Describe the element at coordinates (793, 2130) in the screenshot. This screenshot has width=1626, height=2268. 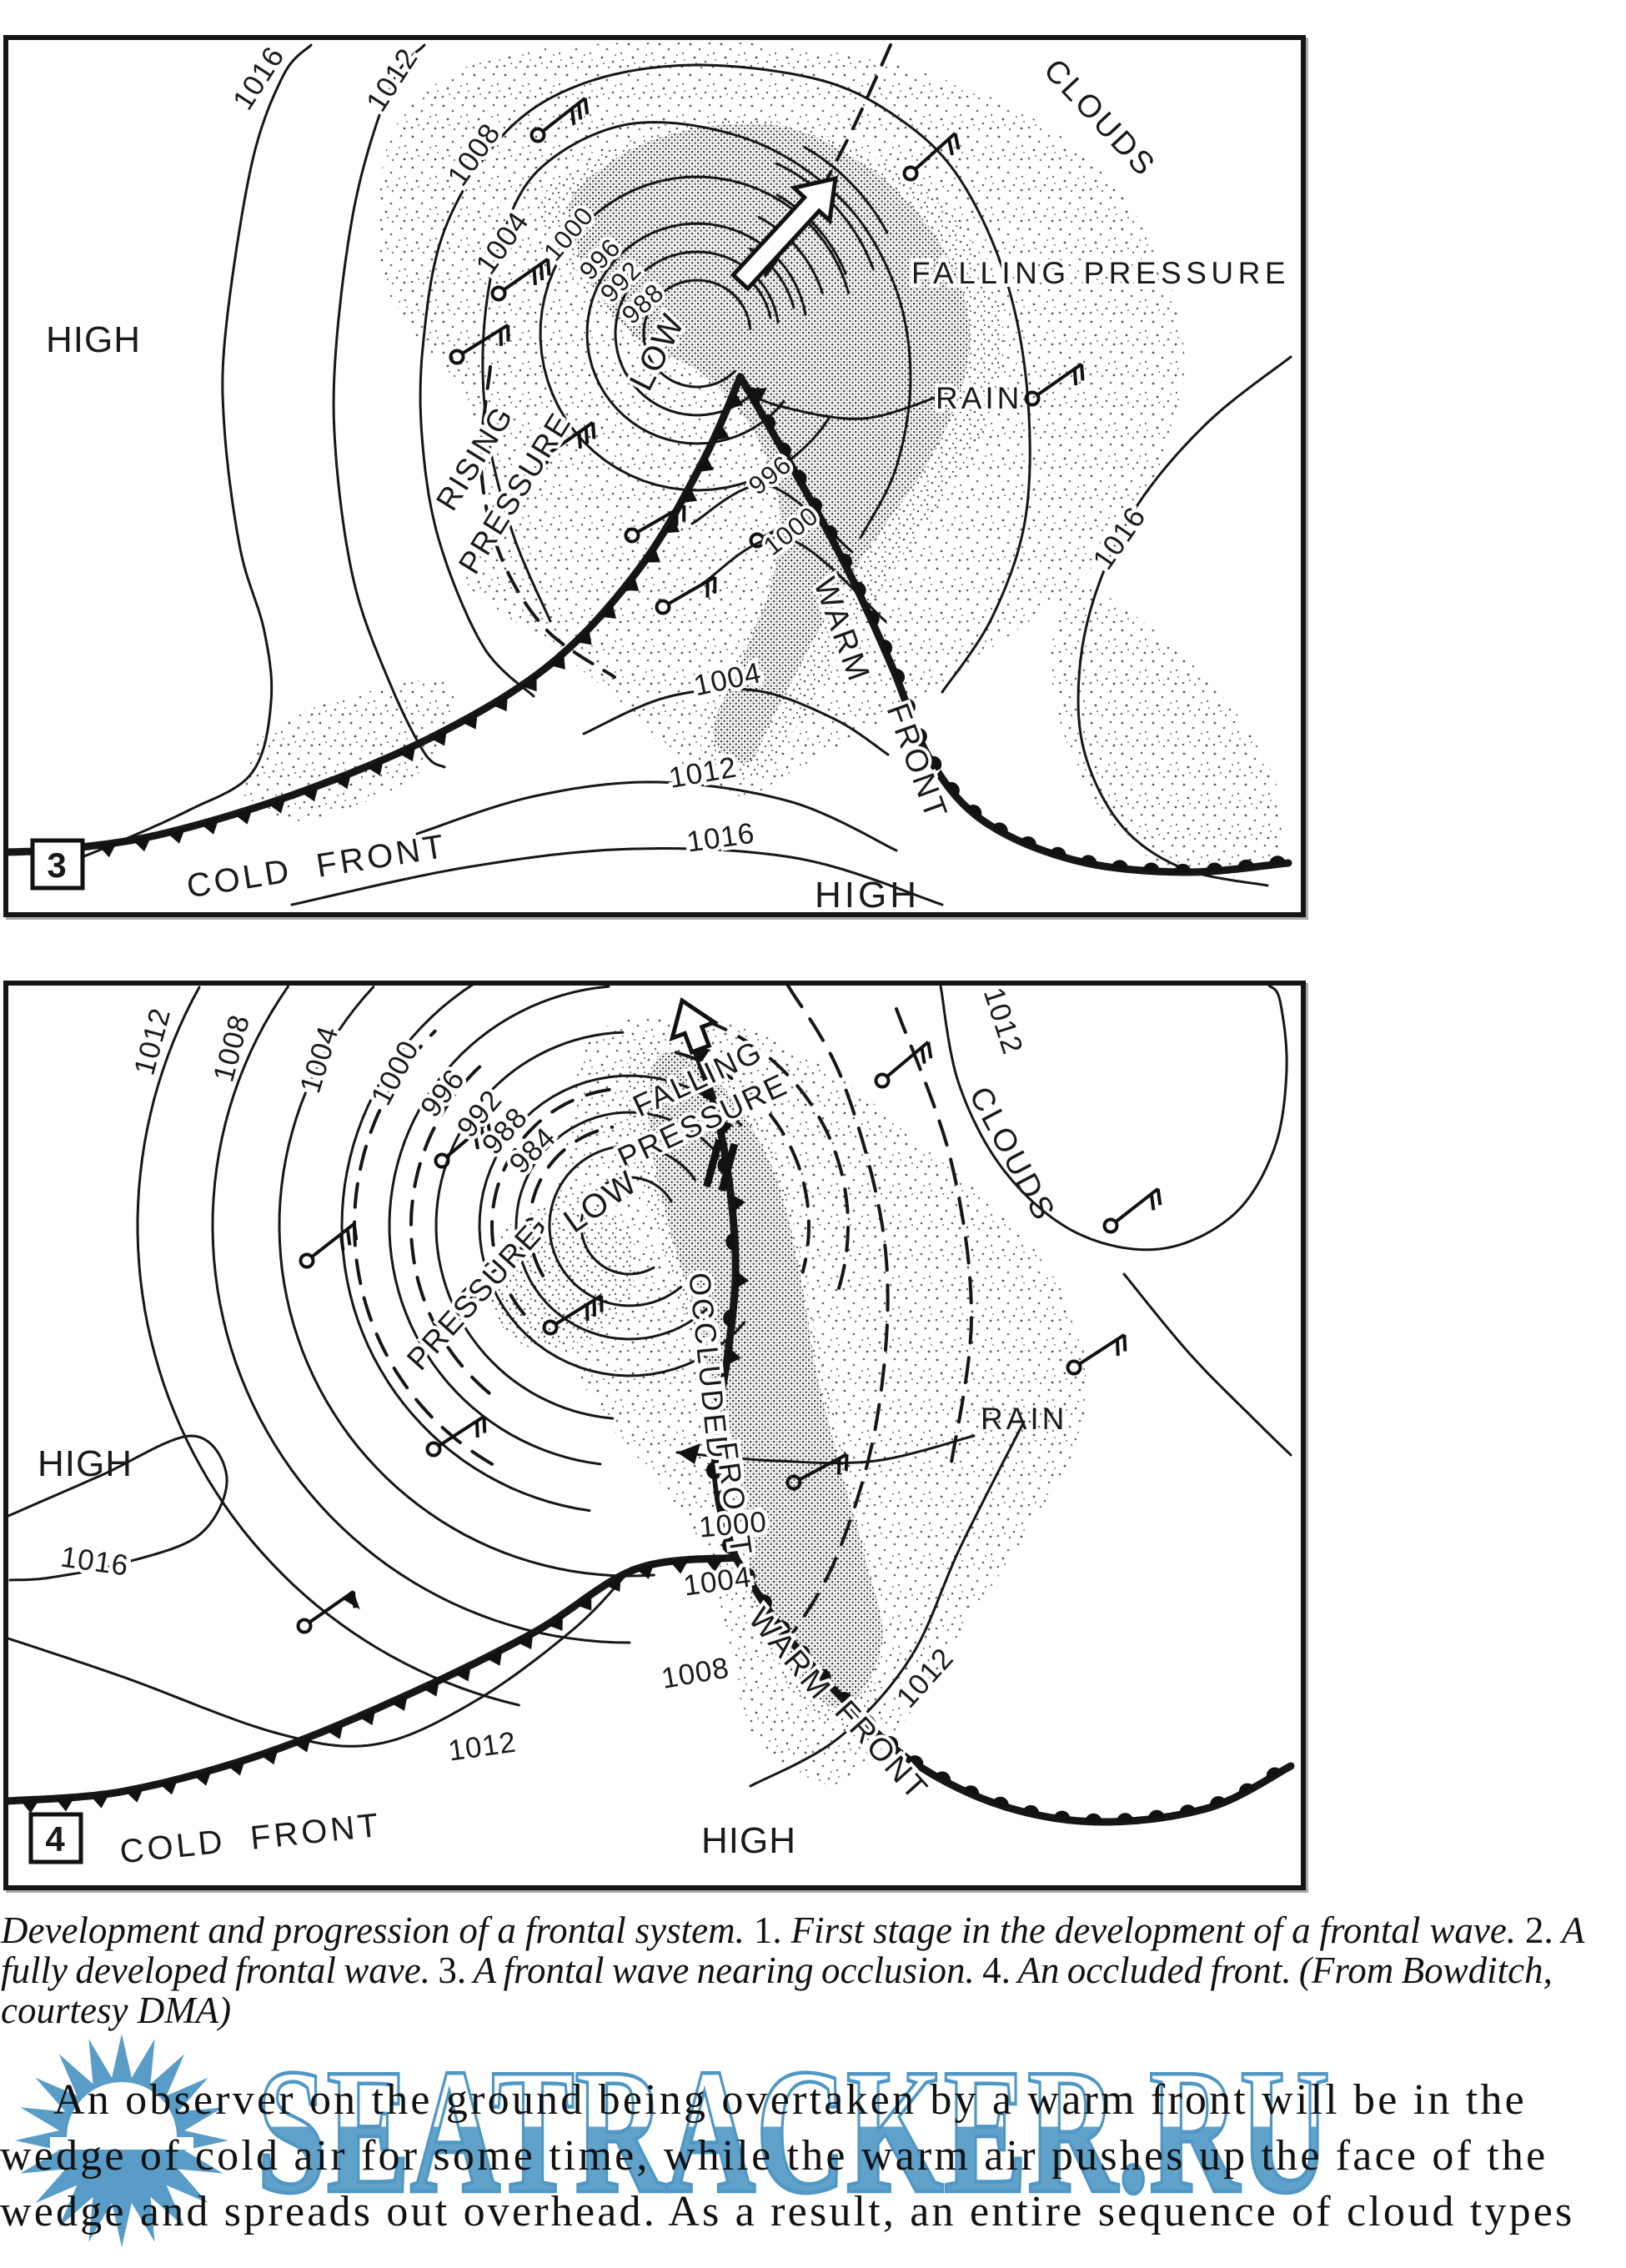
I see `svg-text: SEATRACKER.RU` at that location.